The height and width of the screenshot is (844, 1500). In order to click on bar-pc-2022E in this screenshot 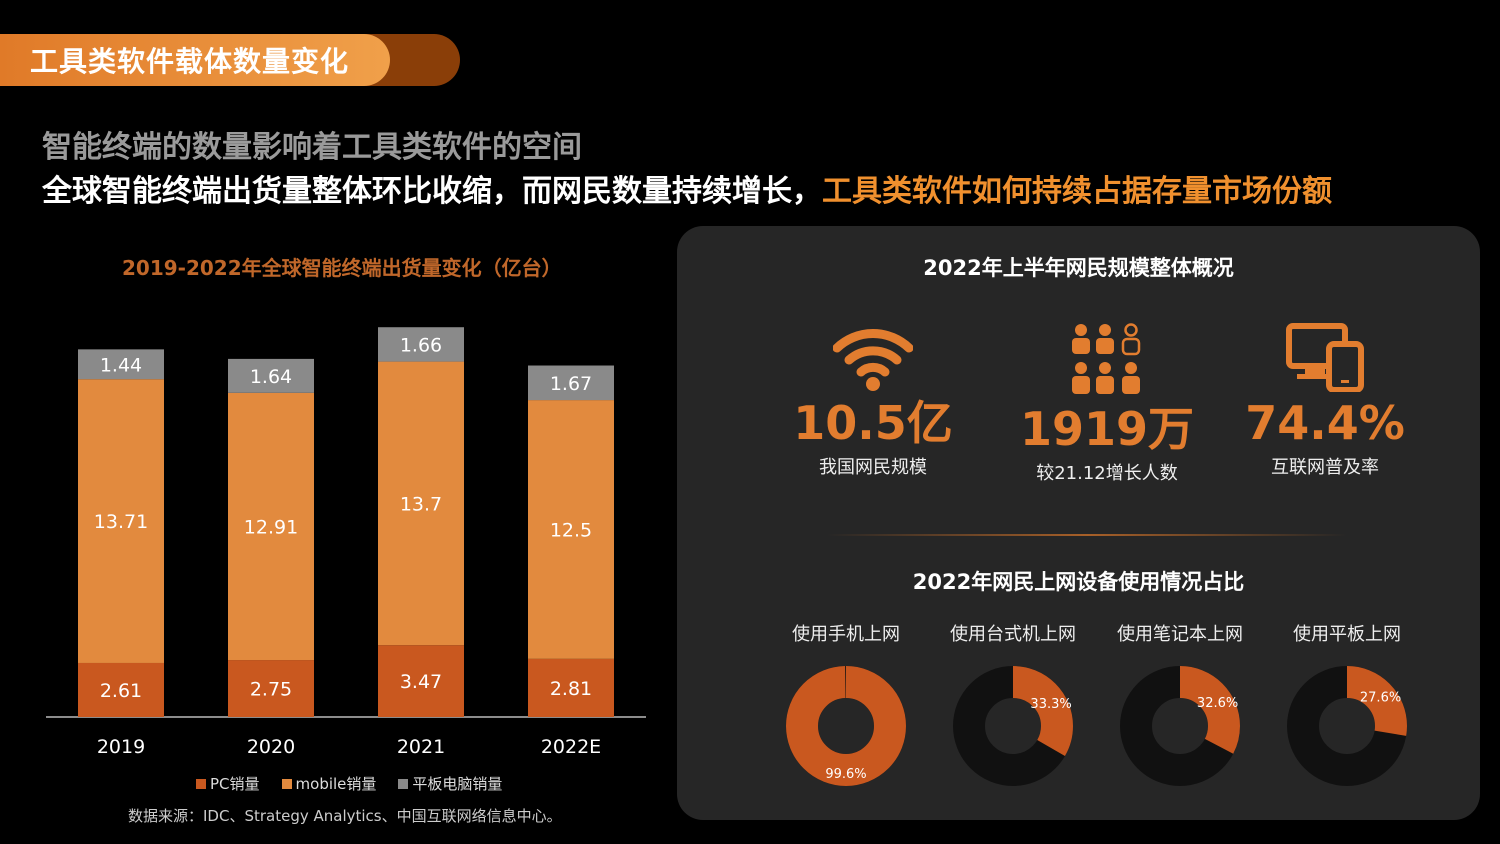, I will do `click(571, 687)`.